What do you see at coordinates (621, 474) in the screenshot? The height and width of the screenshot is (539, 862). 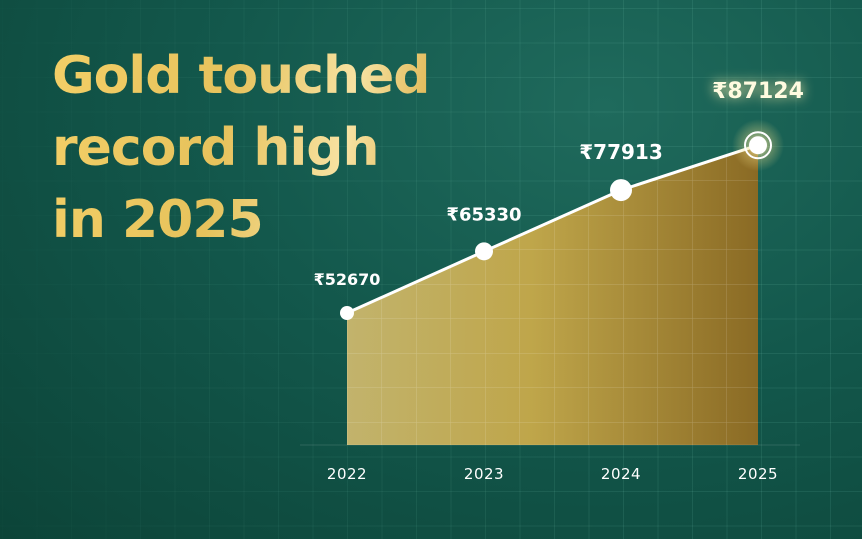 I see `x-tick-2024: 2024` at bounding box center [621, 474].